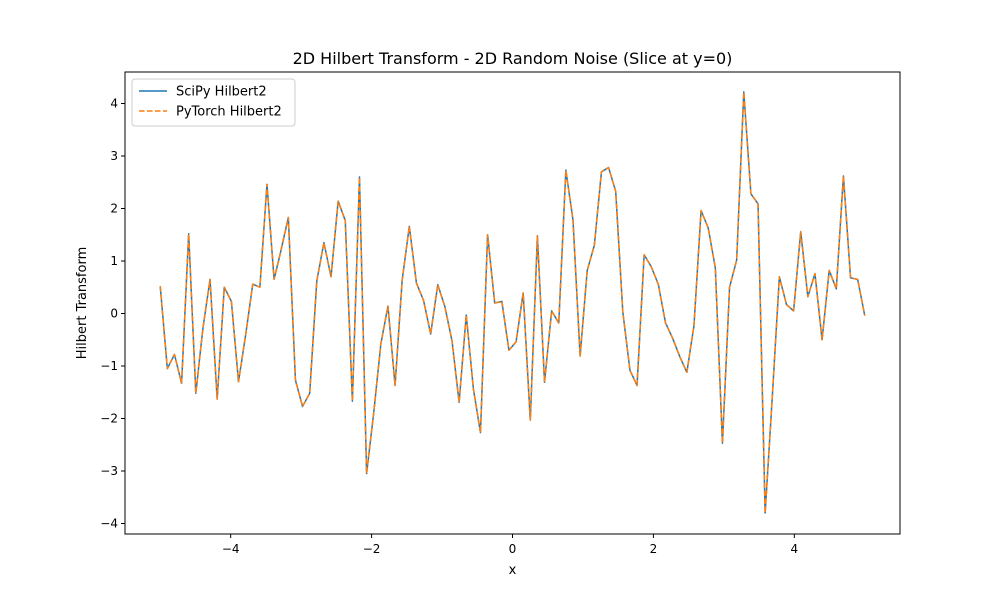 The height and width of the screenshot is (600, 1000). Describe the element at coordinates (109, 524) in the screenshot. I see `y-tick-label-0: −4` at that location.